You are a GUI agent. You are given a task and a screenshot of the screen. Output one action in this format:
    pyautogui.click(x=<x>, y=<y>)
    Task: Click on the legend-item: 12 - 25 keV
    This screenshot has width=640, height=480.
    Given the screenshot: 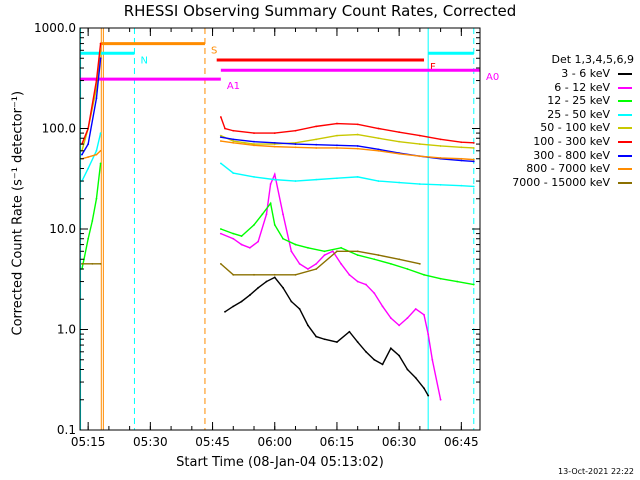 What is the action you would take?
    pyautogui.click(x=552, y=100)
    